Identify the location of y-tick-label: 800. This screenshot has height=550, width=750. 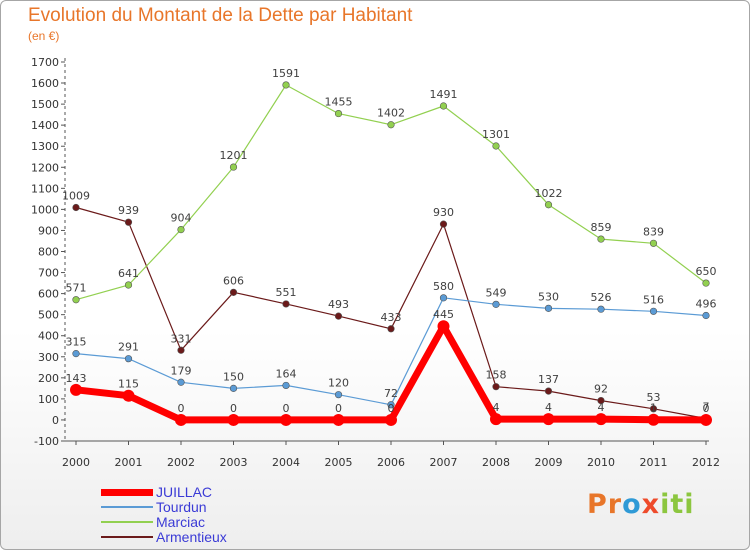
(48, 252).